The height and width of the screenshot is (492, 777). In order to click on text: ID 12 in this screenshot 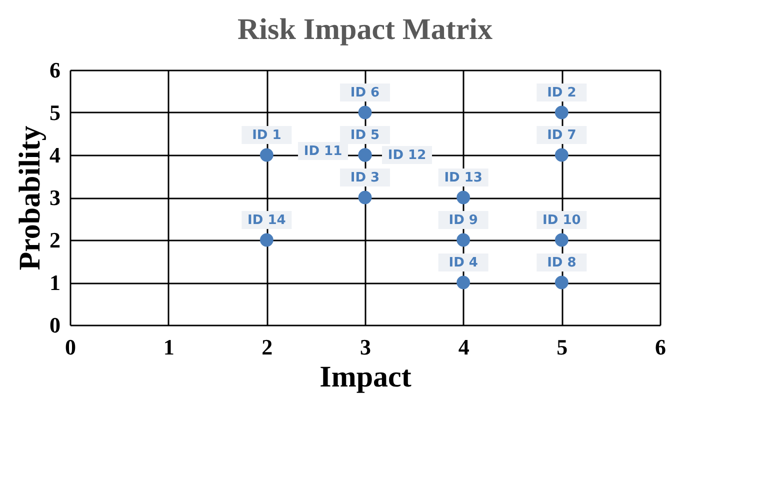, I will do `click(407, 155)`.